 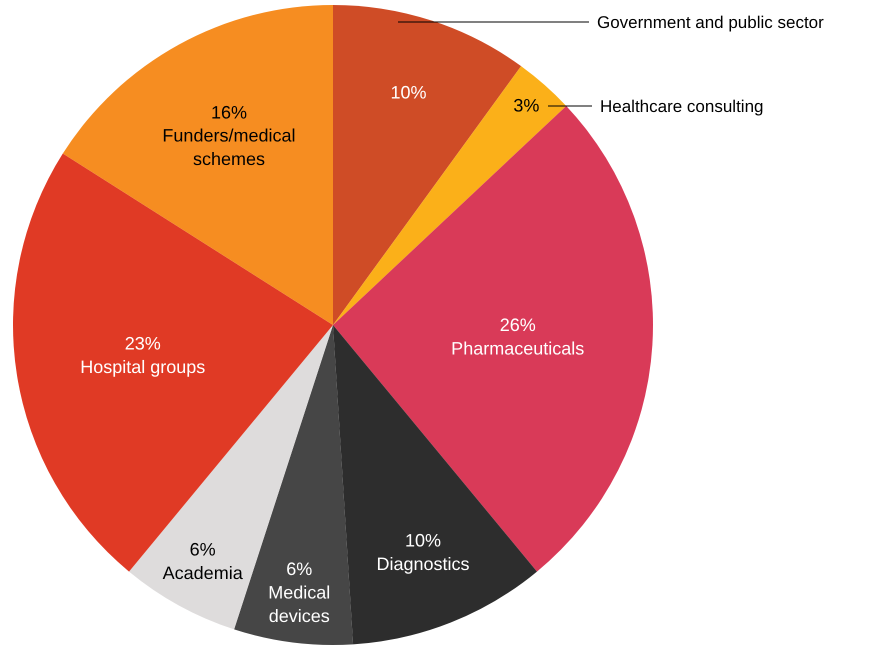 What do you see at coordinates (143, 366) in the screenshot?
I see `slice-label: Hospital groups` at bounding box center [143, 366].